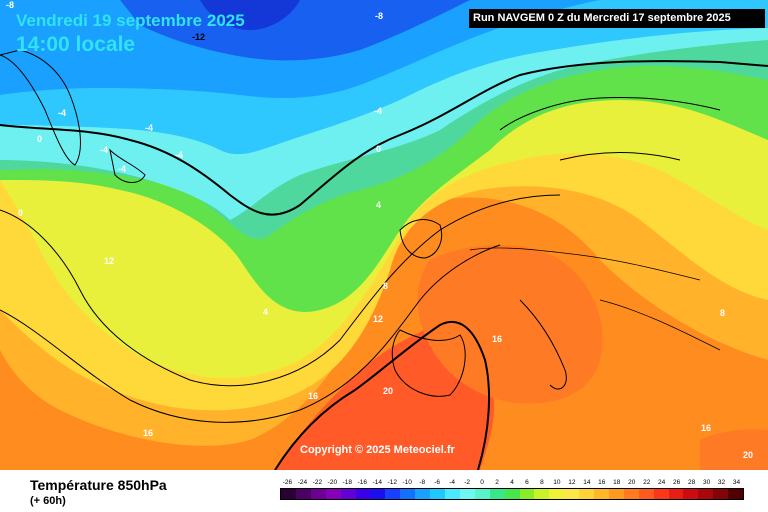 The width and height of the screenshot is (768, 512). I want to click on iceland-coast, so click(127, 165).